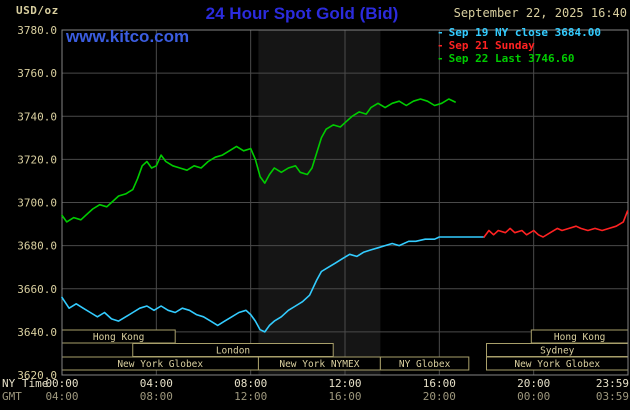 The width and height of the screenshot is (630, 410). I want to click on y-axis-tick-label: 3680.0, so click(37, 246).